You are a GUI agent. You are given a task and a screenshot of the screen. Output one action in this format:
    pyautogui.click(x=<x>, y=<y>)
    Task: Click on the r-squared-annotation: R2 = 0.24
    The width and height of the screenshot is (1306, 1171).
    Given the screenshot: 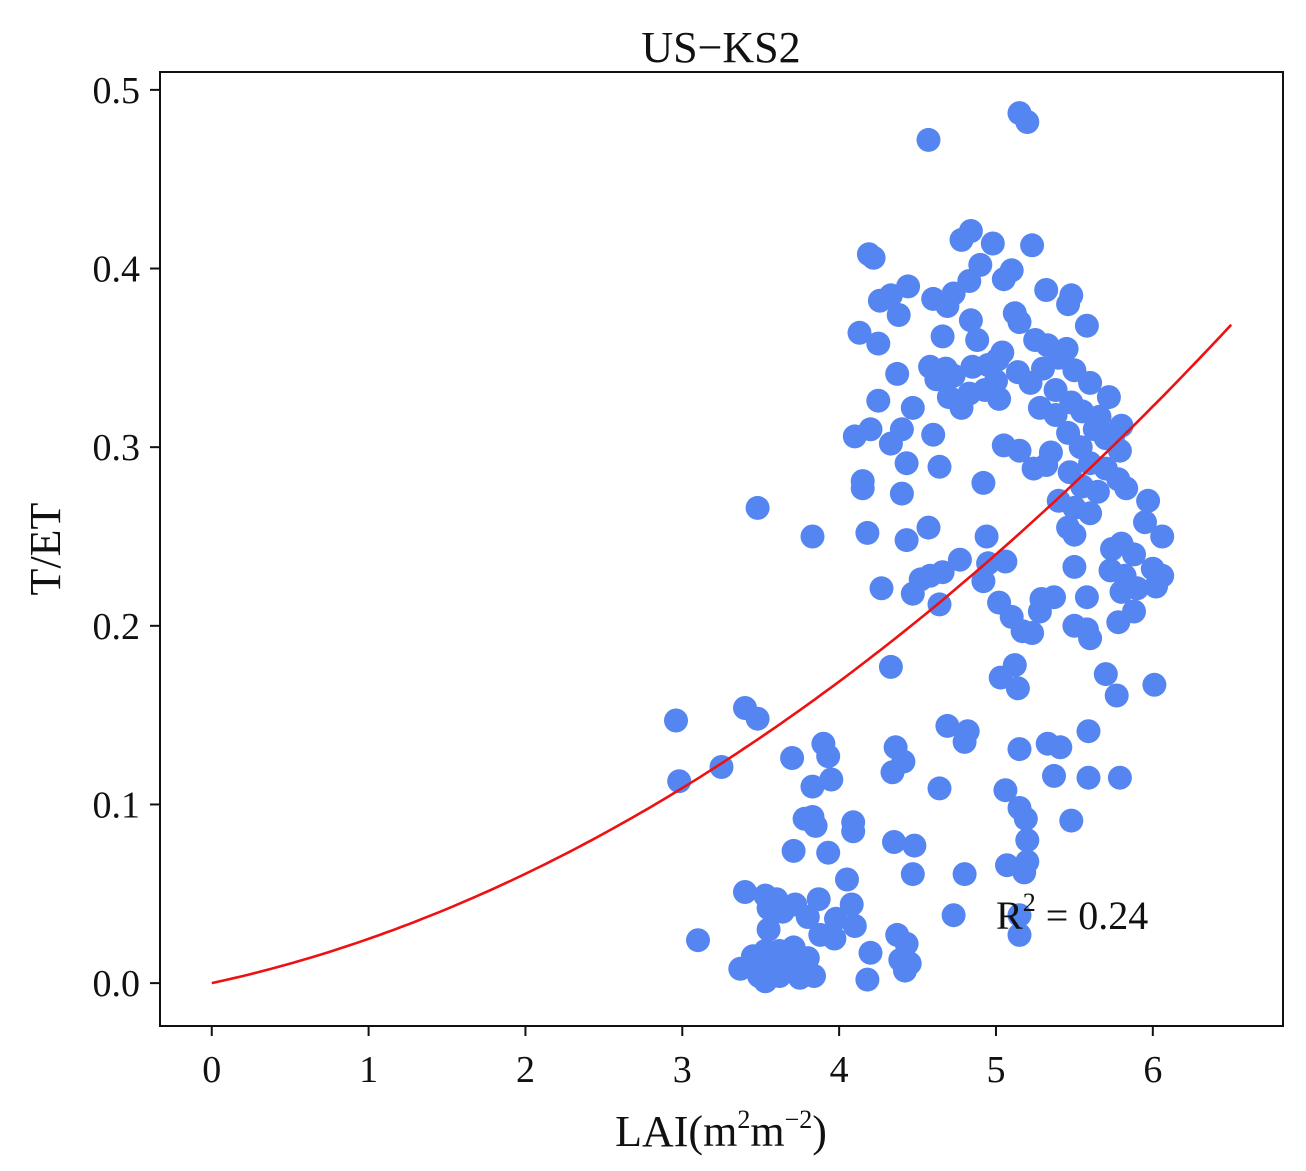 What is the action you would take?
    pyautogui.click(x=1072, y=913)
    